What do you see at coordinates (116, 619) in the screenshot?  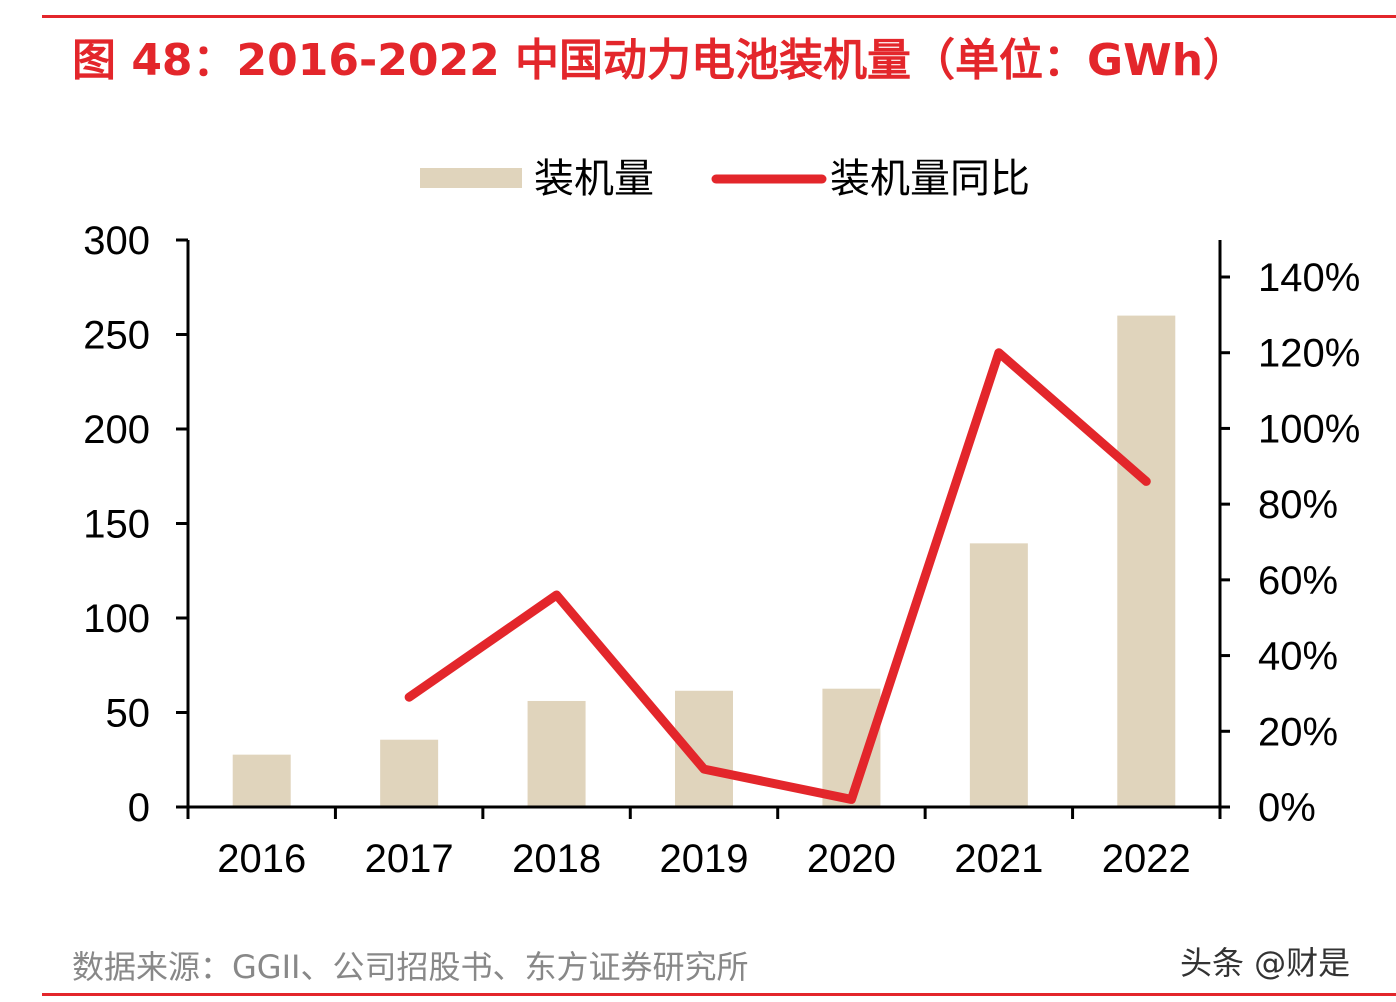 I see `left-tick-label: 100` at bounding box center [116, 619].